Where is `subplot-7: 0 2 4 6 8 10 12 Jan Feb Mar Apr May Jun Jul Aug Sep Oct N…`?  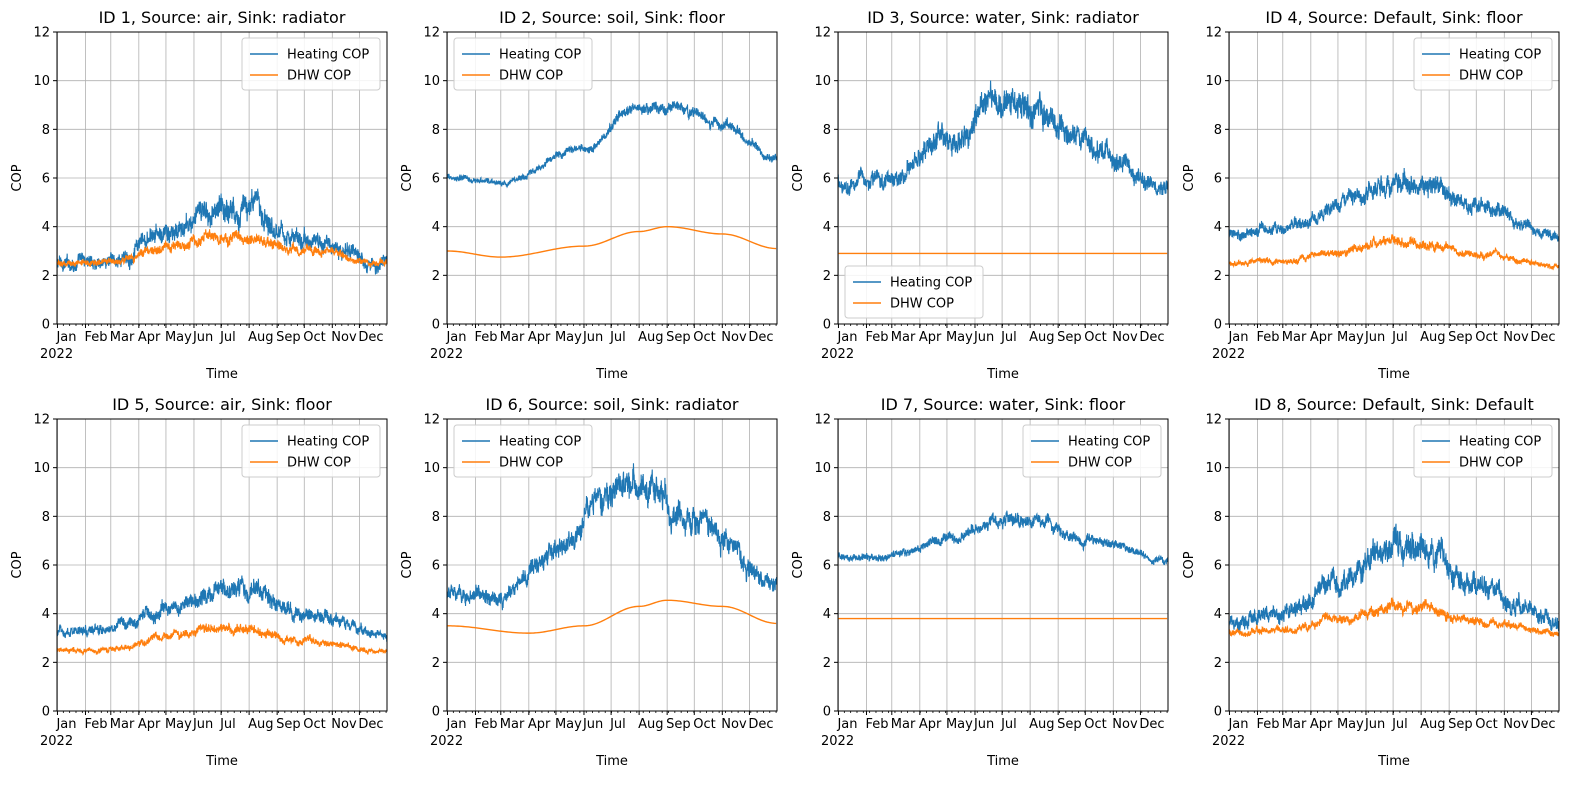
subplot-7: 0 2 4 6 8 10 12 Jan Feb Mar Apr May Jun Jul Aug Sep Oct N… is located at coordinates (980, 582).